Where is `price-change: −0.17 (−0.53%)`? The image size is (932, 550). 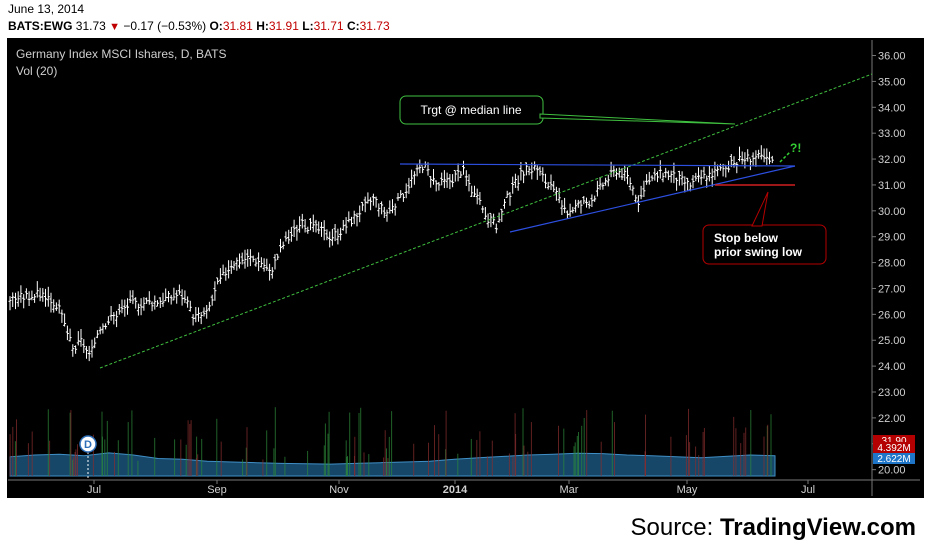
price-change: −0.17 (−0.53%) is located at coordinates (165, 26).